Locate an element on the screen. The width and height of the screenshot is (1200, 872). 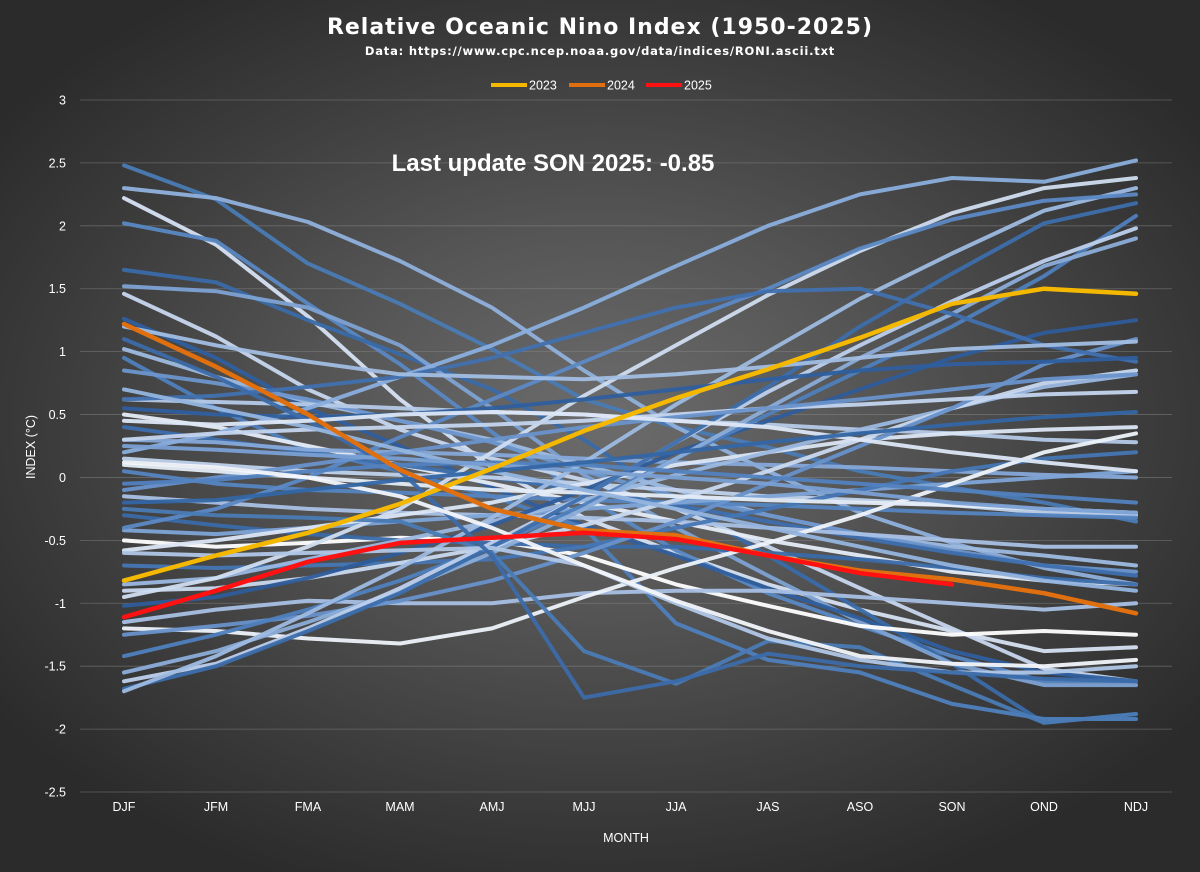
y-tick-label: 1.5 is located at coordinates (57, 289).